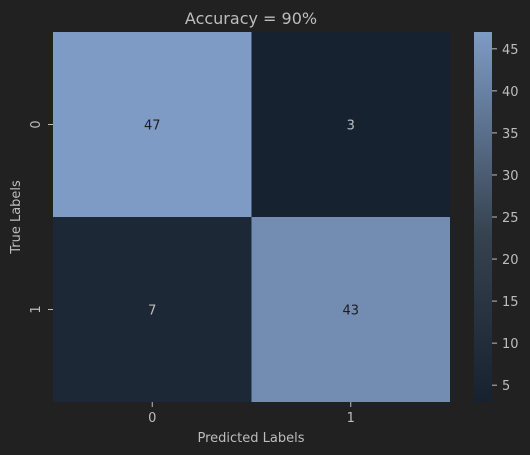 The width and height of the screenshot is (530, 455). What do you see at coordinates (510, 344) in the screenshot?
I see `colorbar-tick-label: 10` at bounding box center [510, 344].